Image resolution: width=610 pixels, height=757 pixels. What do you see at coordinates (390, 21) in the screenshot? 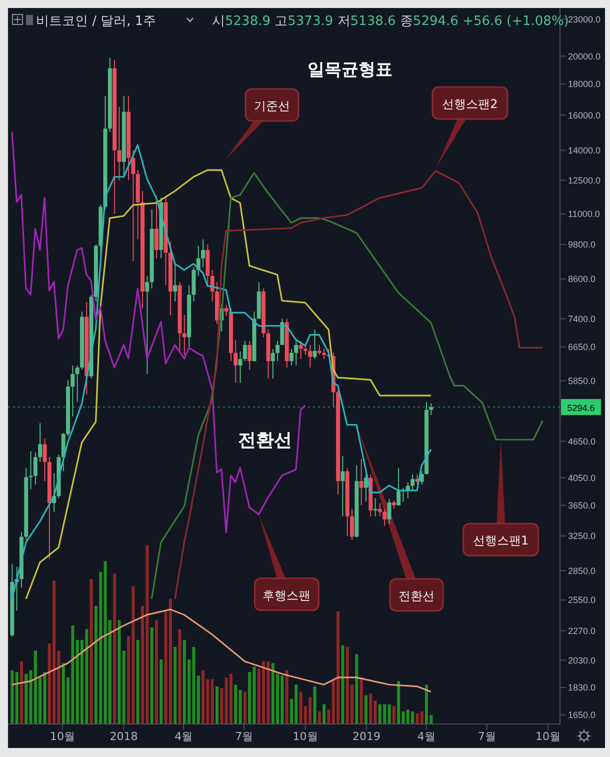
I see `text: 시5238.9 고5373.9 저5138.6 종5294.6 +56.6 (+1.08%)` at bounding box center [390, 21].